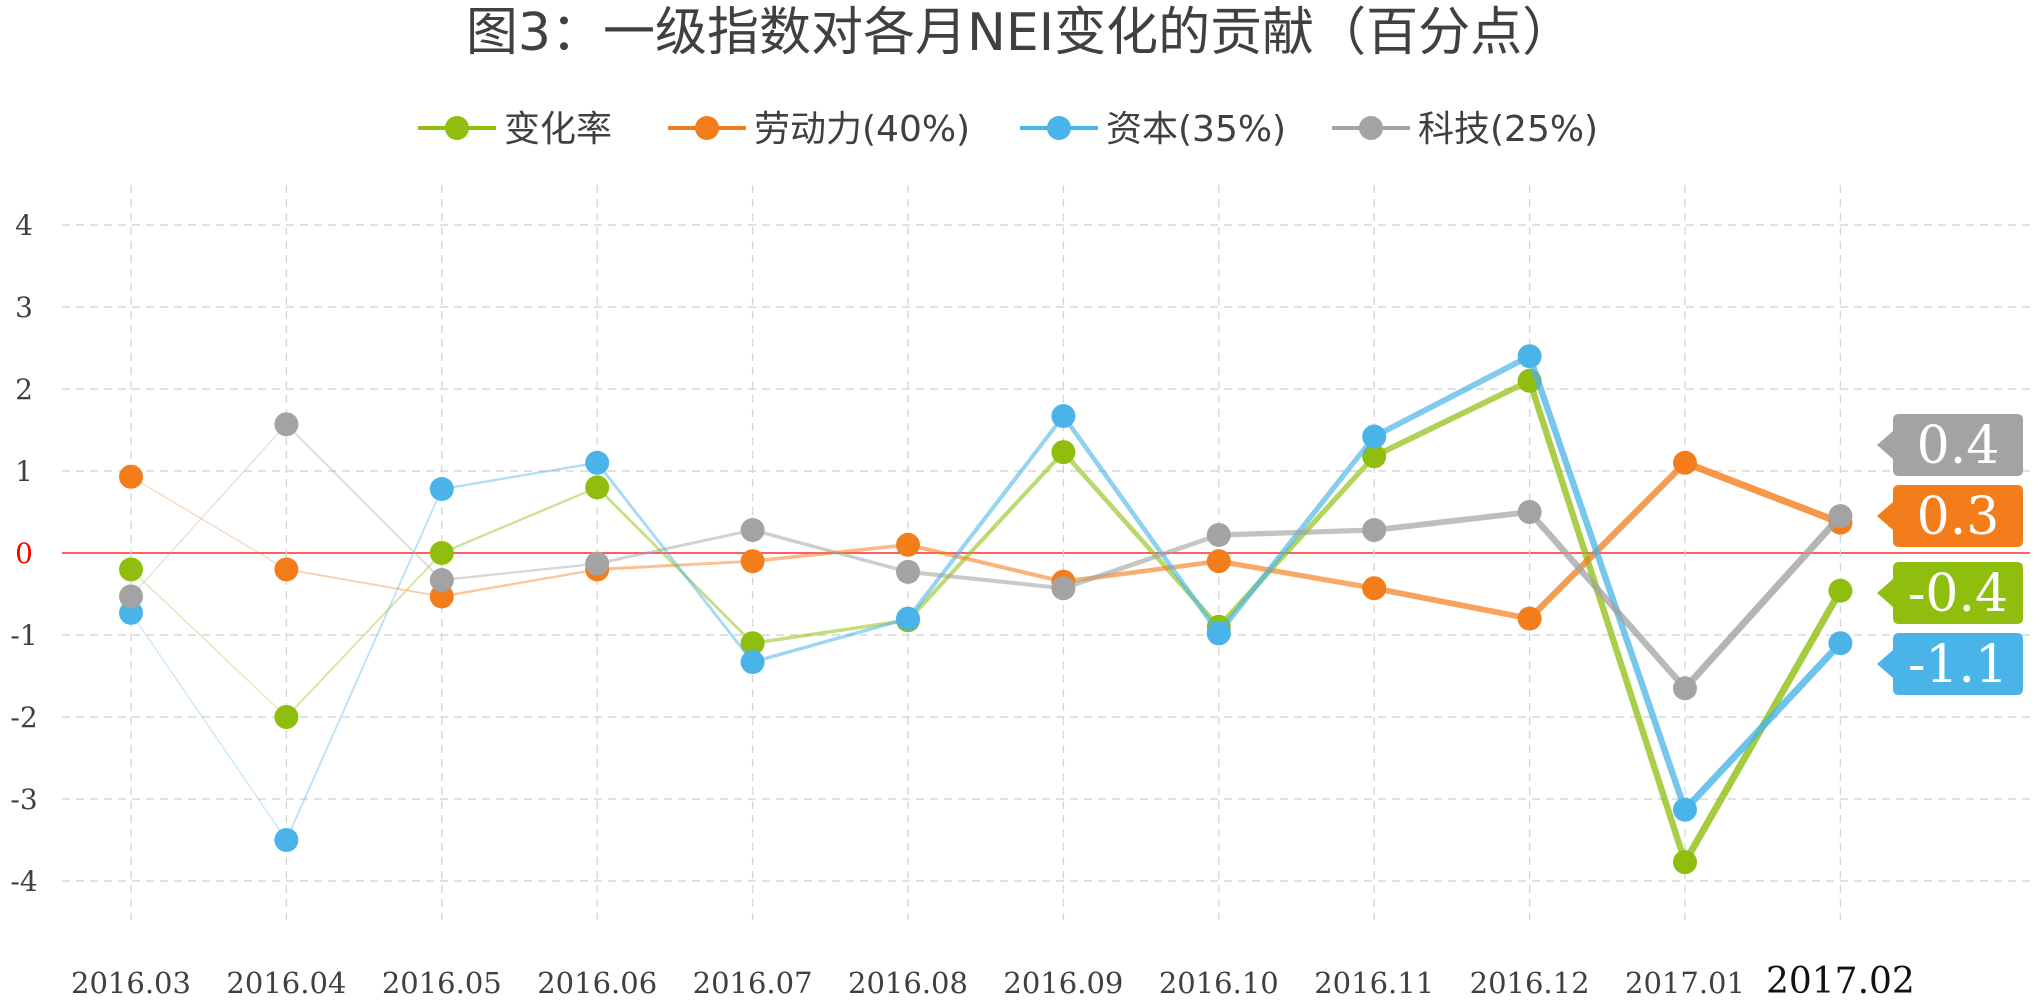 The image size is (2040, 1008). Describe the element at coordinates (286, 983) in the screenshot. I see `x-tick-label: 2016.04` at that location.